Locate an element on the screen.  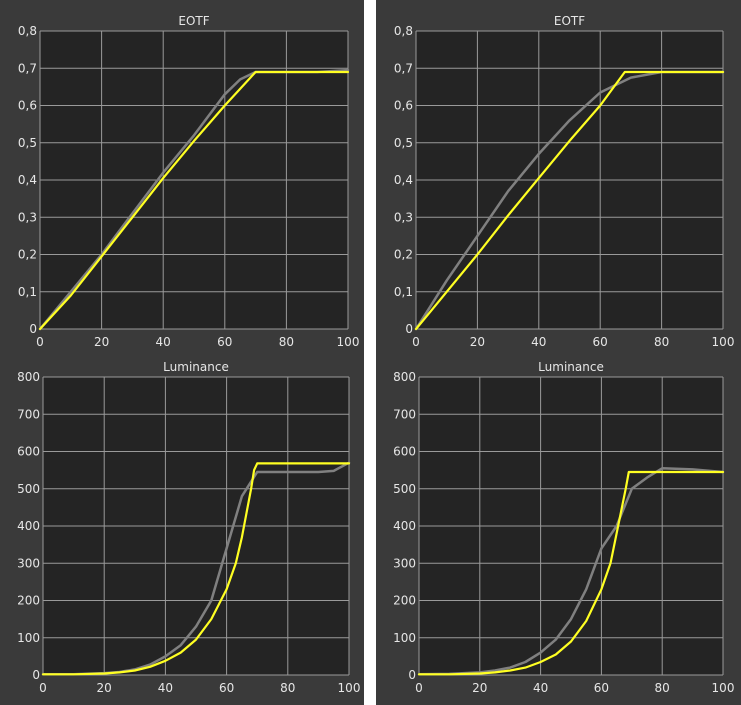
panel-divider is located at coordinates (370, 352).